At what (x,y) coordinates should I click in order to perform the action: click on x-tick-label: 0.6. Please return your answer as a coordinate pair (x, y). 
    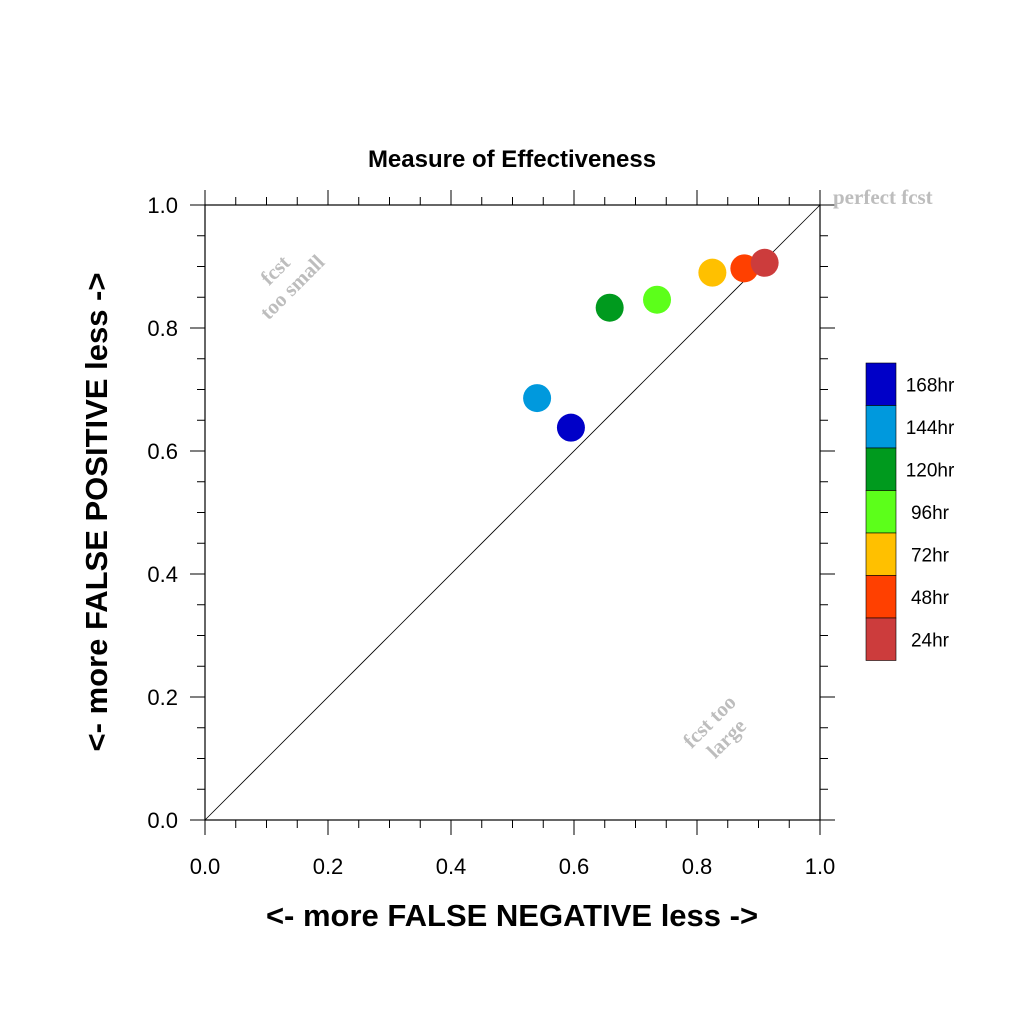
    Looking at the image, I should click on (574, 866).